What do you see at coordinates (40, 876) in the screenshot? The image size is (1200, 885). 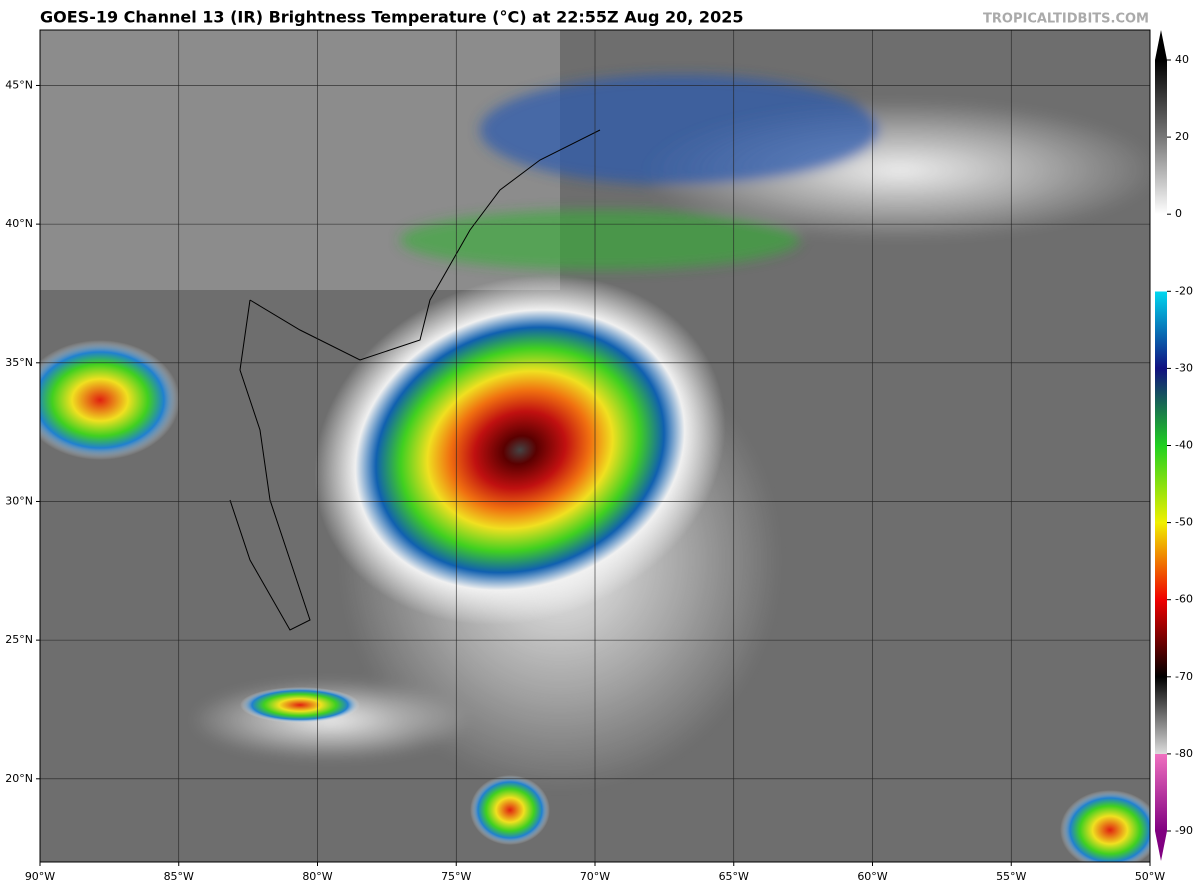 I see `x-tick-label: 90°W` at bounding box center [40, 876].